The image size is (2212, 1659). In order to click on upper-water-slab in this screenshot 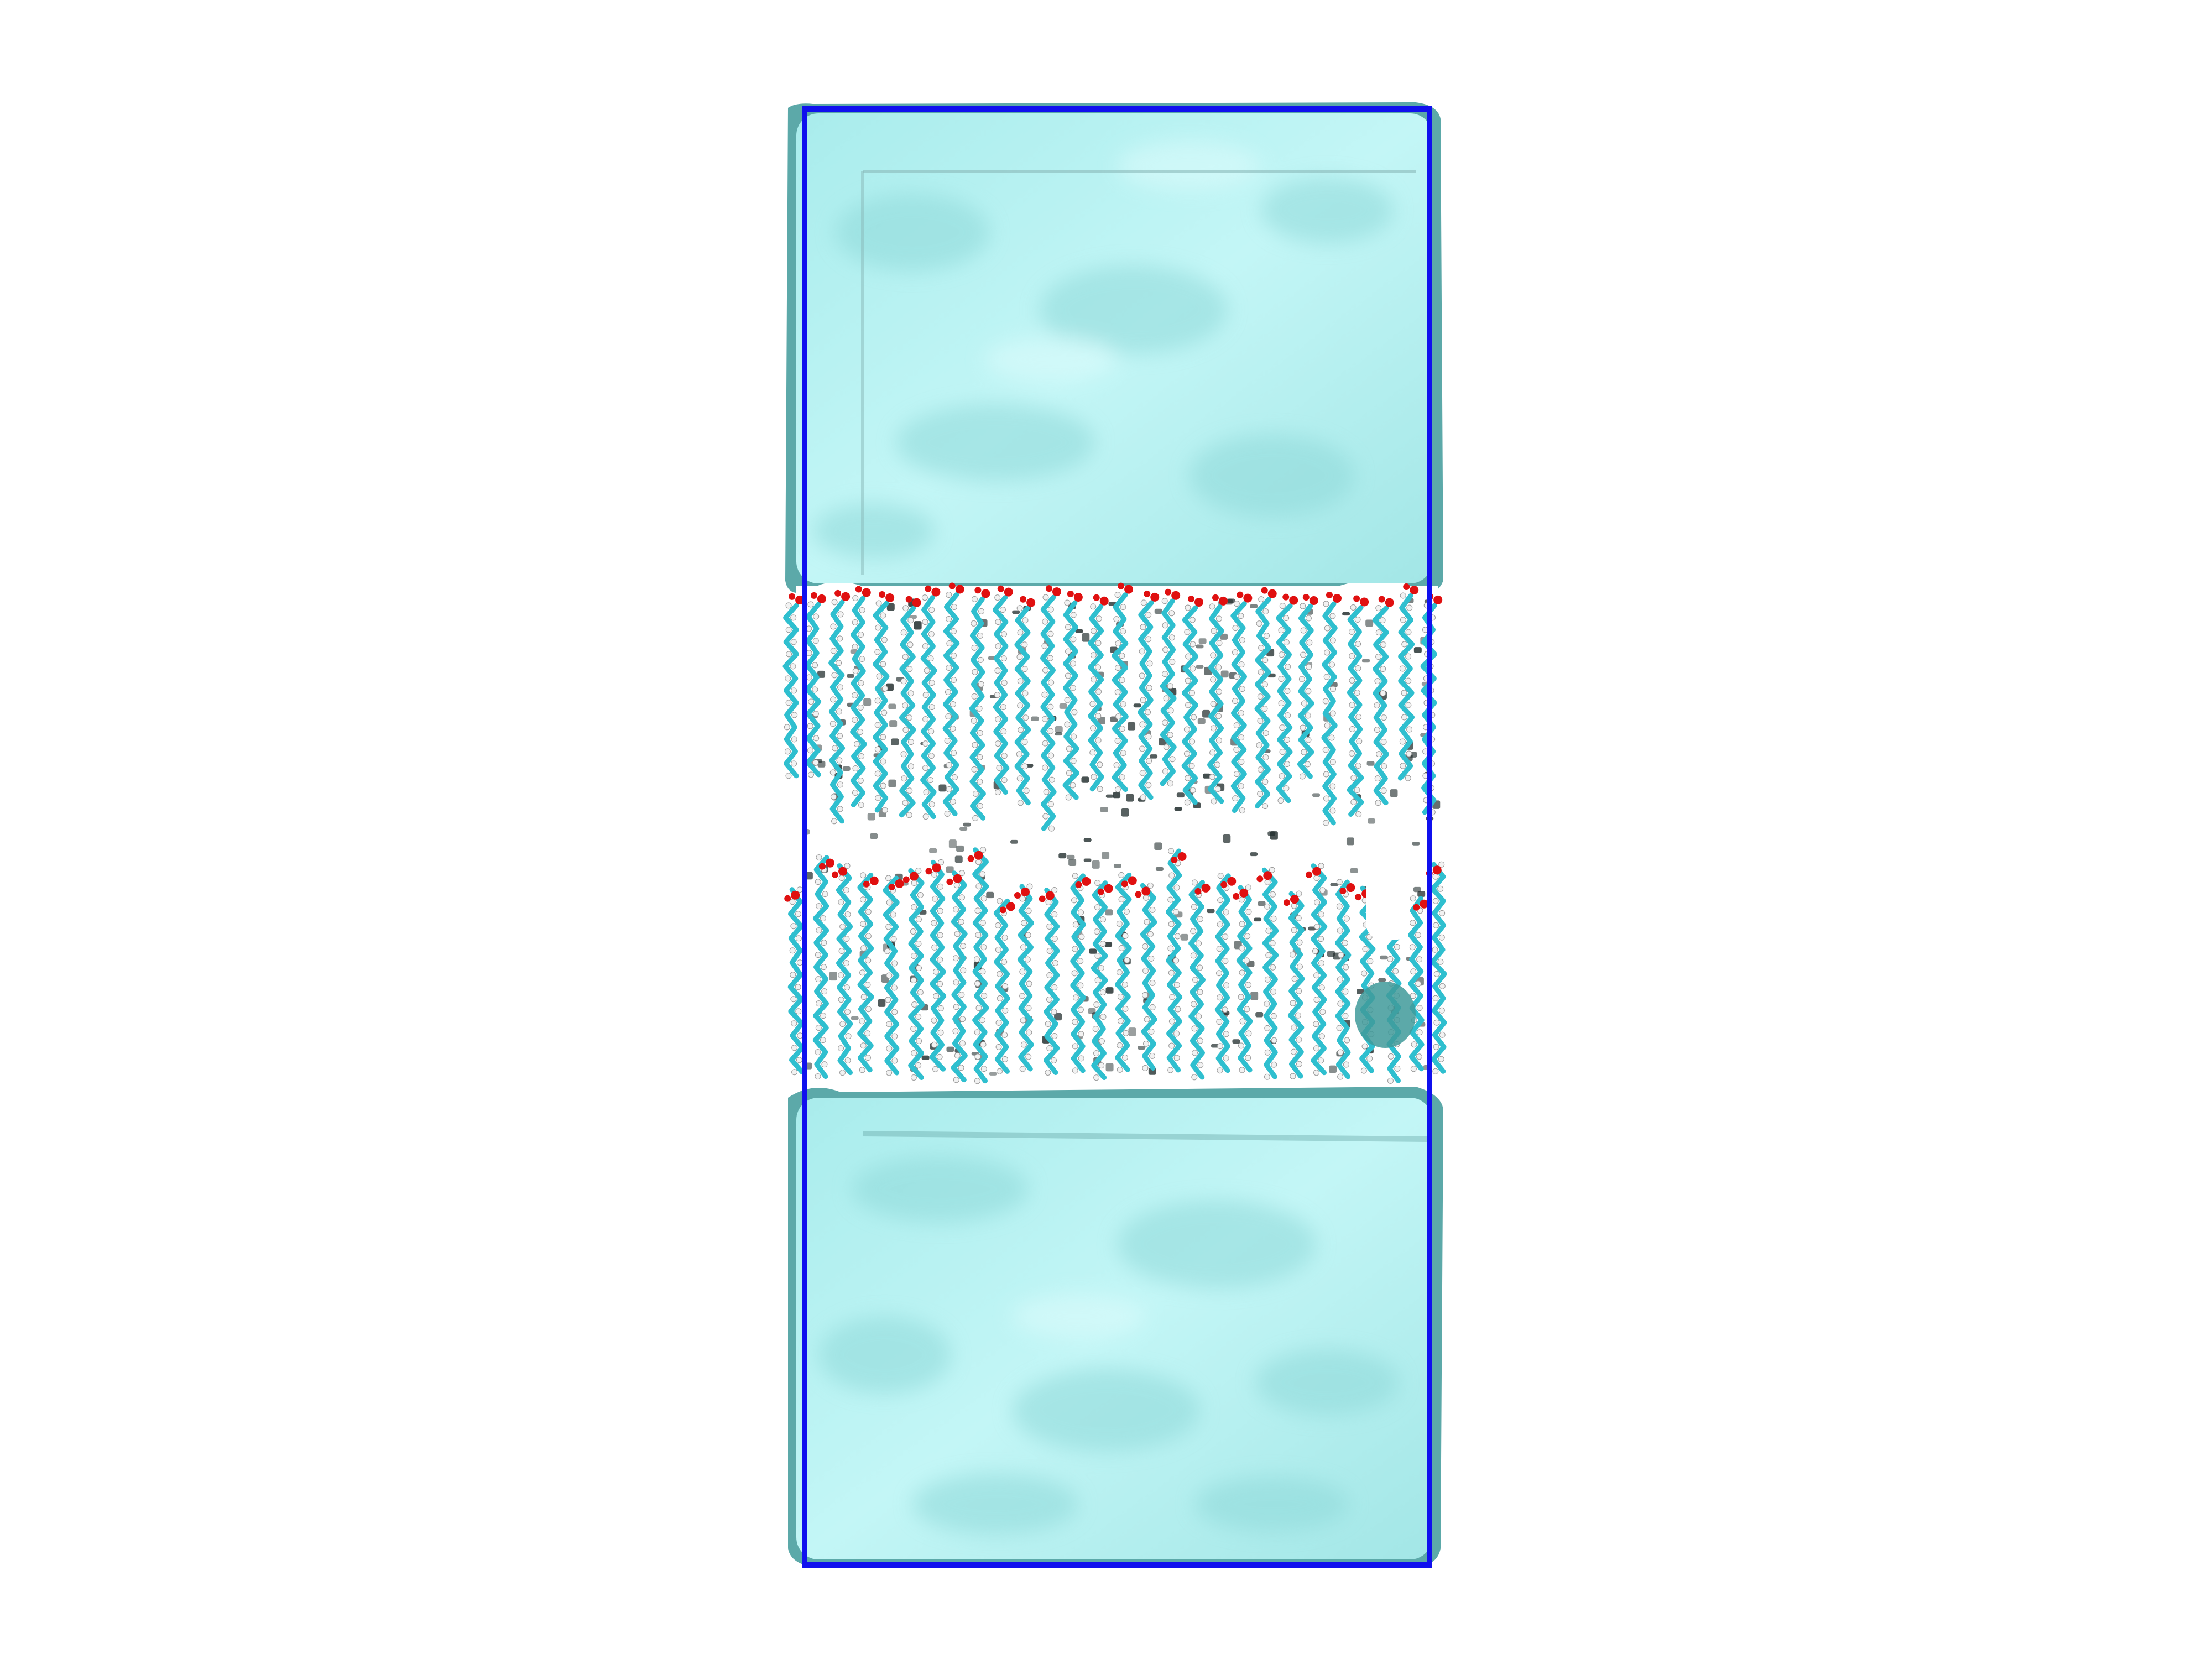, I will do `click(1114, 349)`.